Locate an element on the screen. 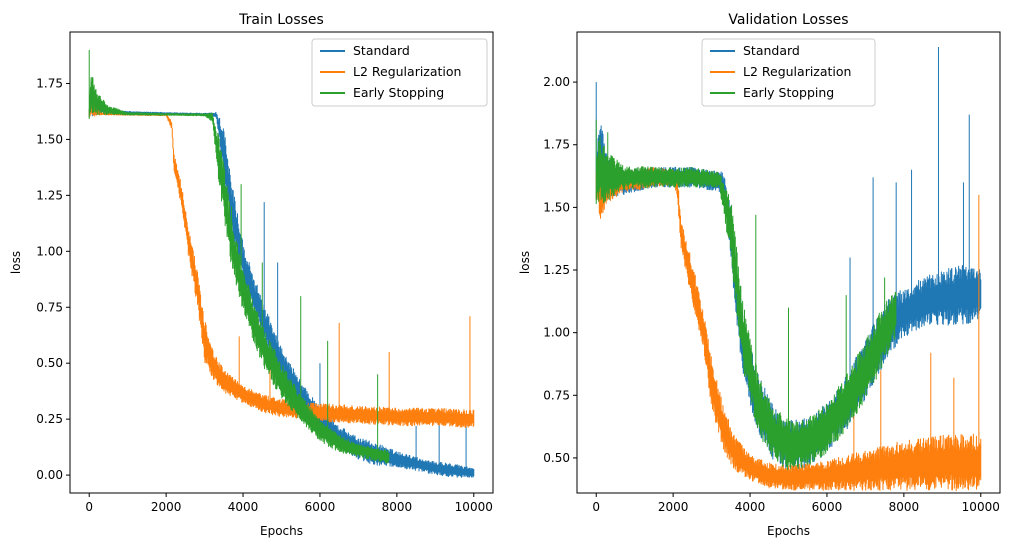  y-axis-ticks: 0.50 0.75 1.00 1.25 1.50 1.75 2.00 is located at coordinates (560, 270).